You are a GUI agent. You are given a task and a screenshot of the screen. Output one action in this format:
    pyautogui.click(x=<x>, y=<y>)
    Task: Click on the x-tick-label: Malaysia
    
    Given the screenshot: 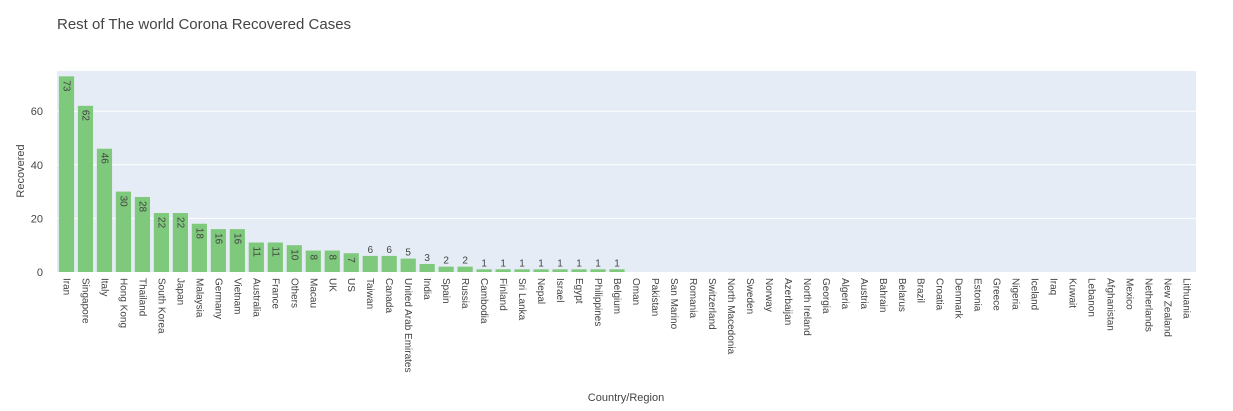 What is the action you would take?
    pyautogui.click(x=198, y=298)
    